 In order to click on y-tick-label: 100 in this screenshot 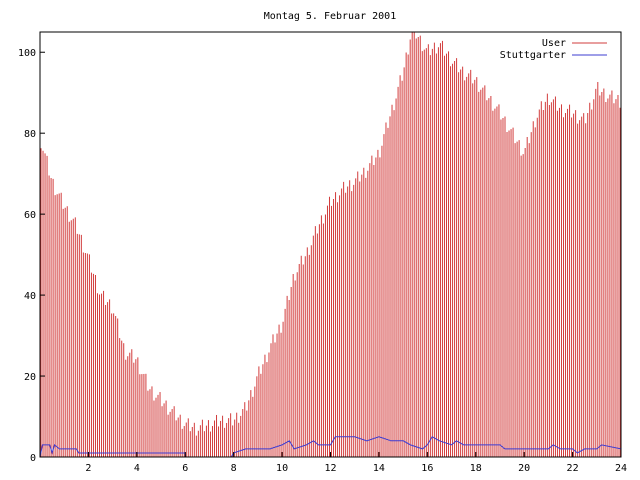, I will do `click(27, 53)`.